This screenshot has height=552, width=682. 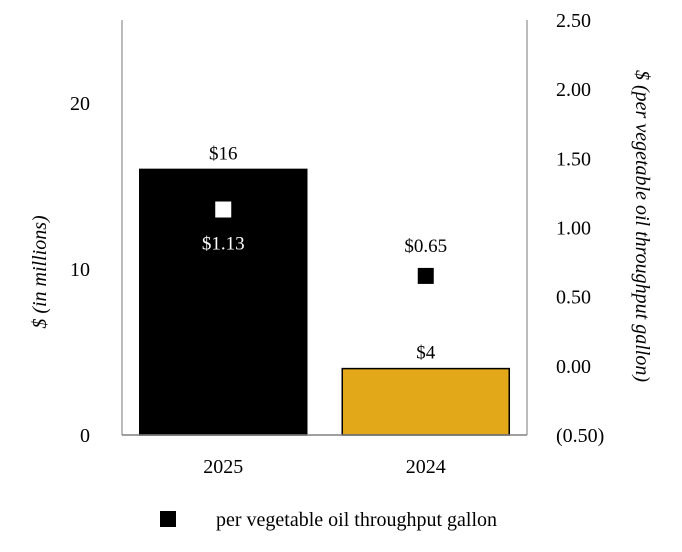 What do you see at coordinates (573, 159) in the screenshot?
I see `right-tick-label: 1.50` at bounding box center [573, 159].